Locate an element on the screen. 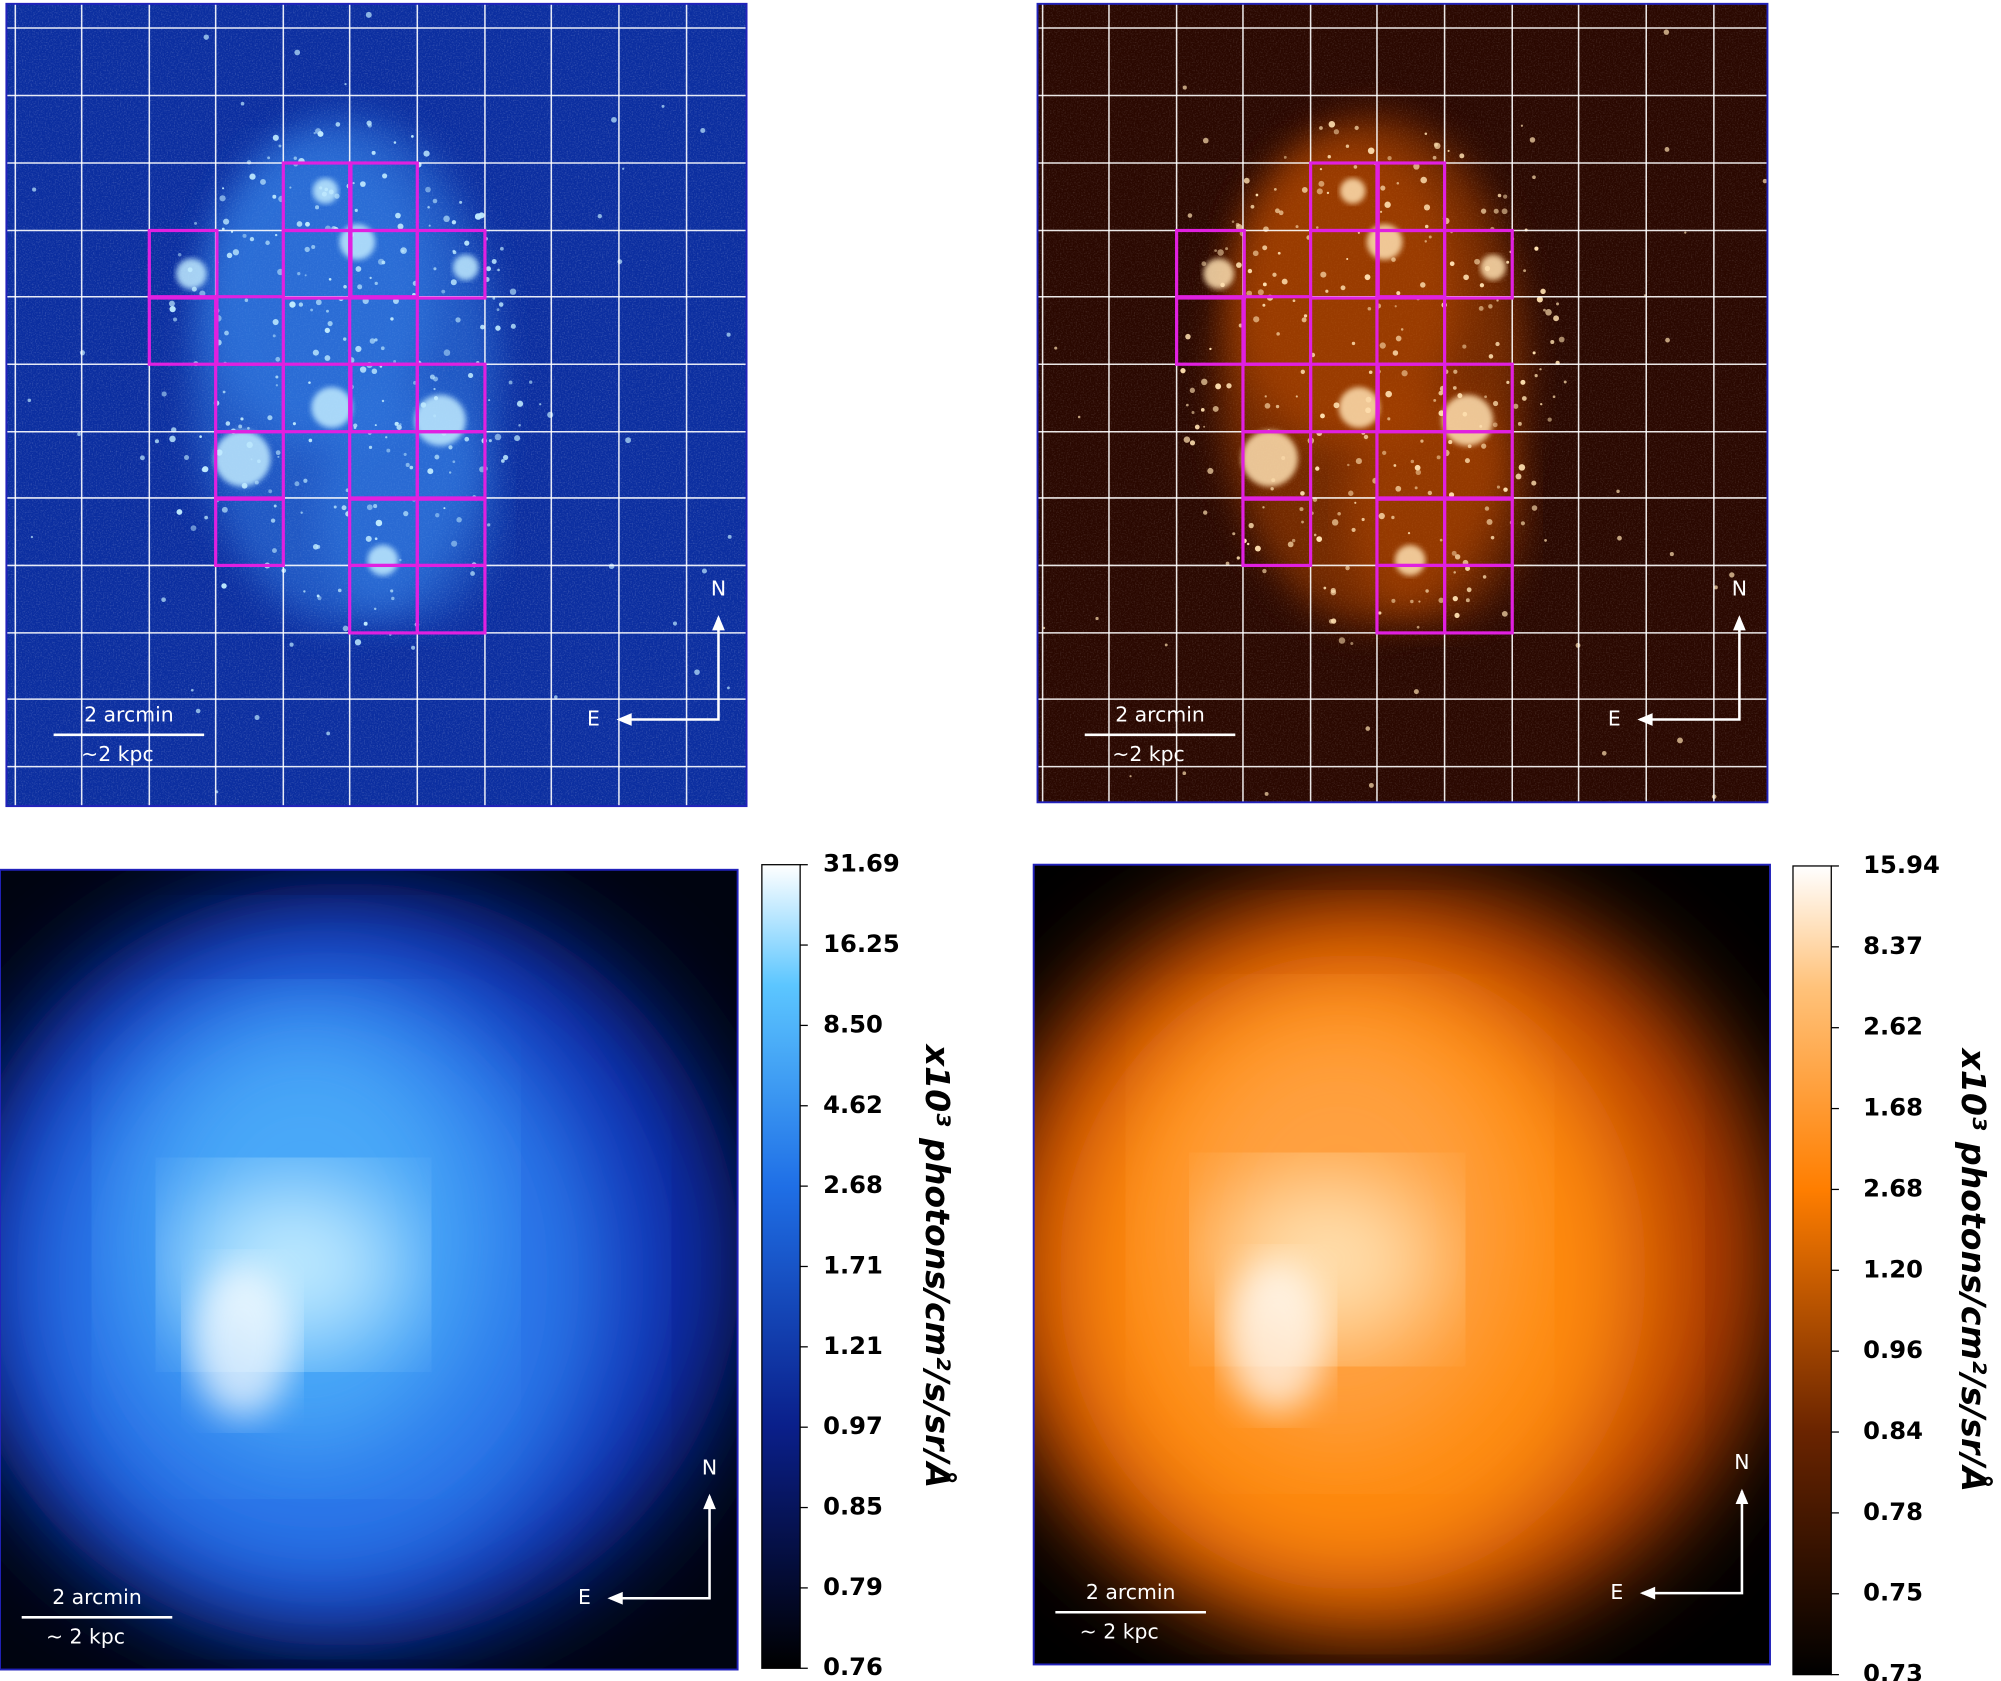 The width and height of the screenshot is (2001, 1681). colorbar-label: x10³ photons/cm²/s/sr/Å is located at coordinates (1974, 1269).